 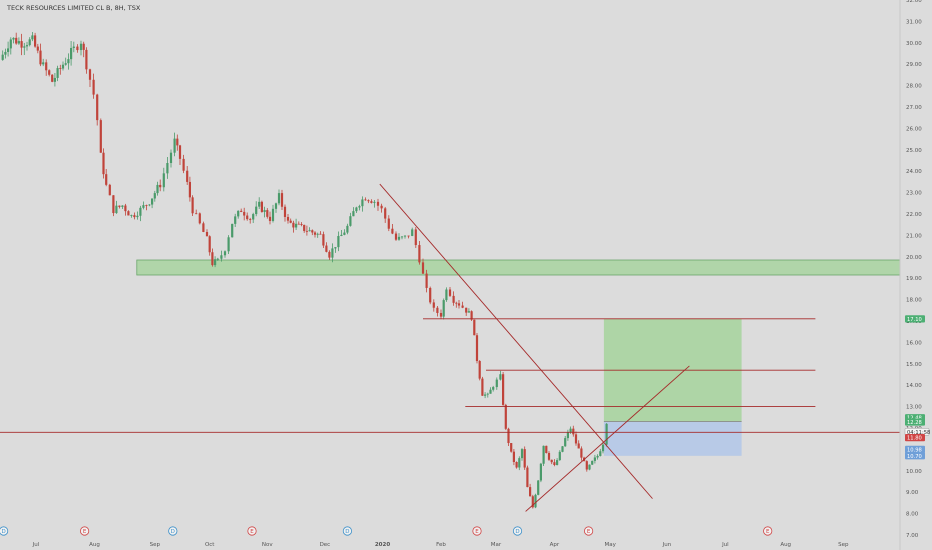 I want to click on earnings-marker: E, so click(x=477, y=531).